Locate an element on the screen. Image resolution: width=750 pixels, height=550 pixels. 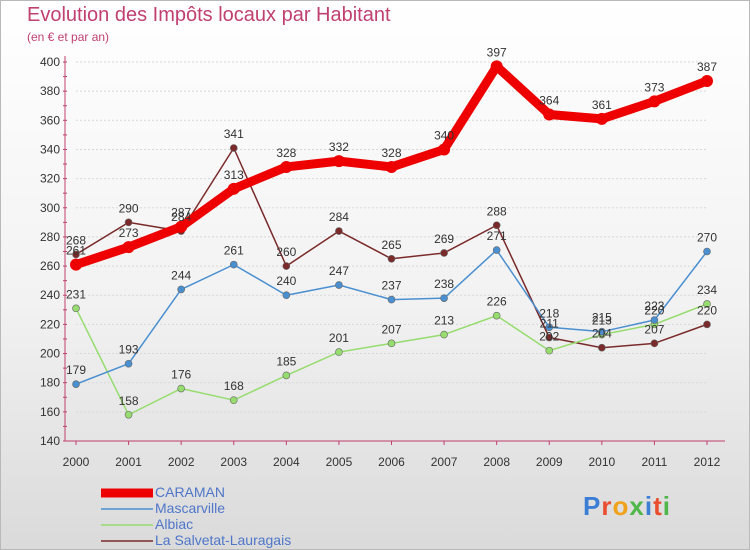
data-label: 265 is located at coordinates (391, 245).